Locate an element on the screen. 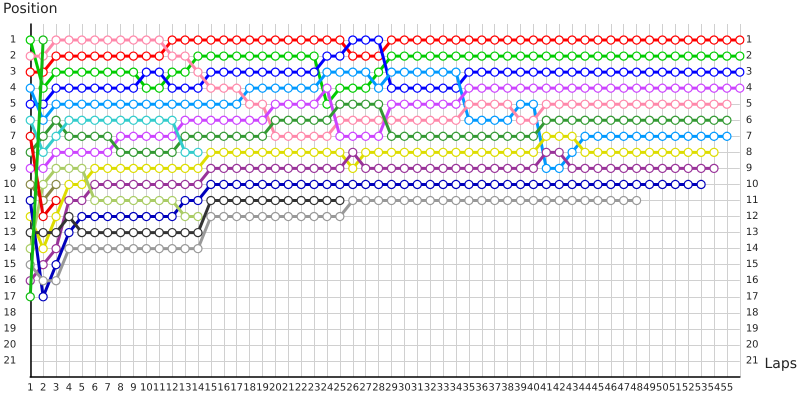 This screenshot has height=400, width=800. x-tick-label: 15 is located at coordinates (211, 388).